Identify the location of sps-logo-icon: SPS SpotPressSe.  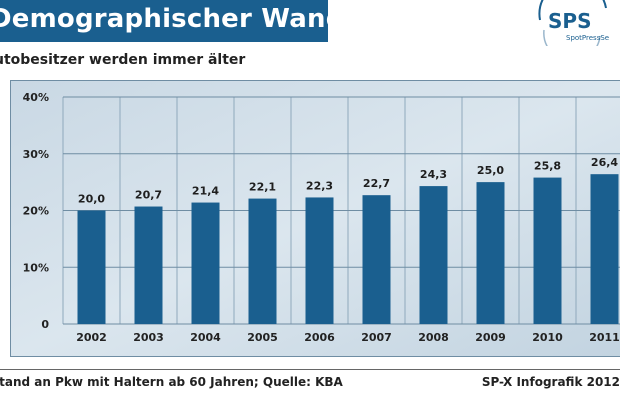
(573, 23).